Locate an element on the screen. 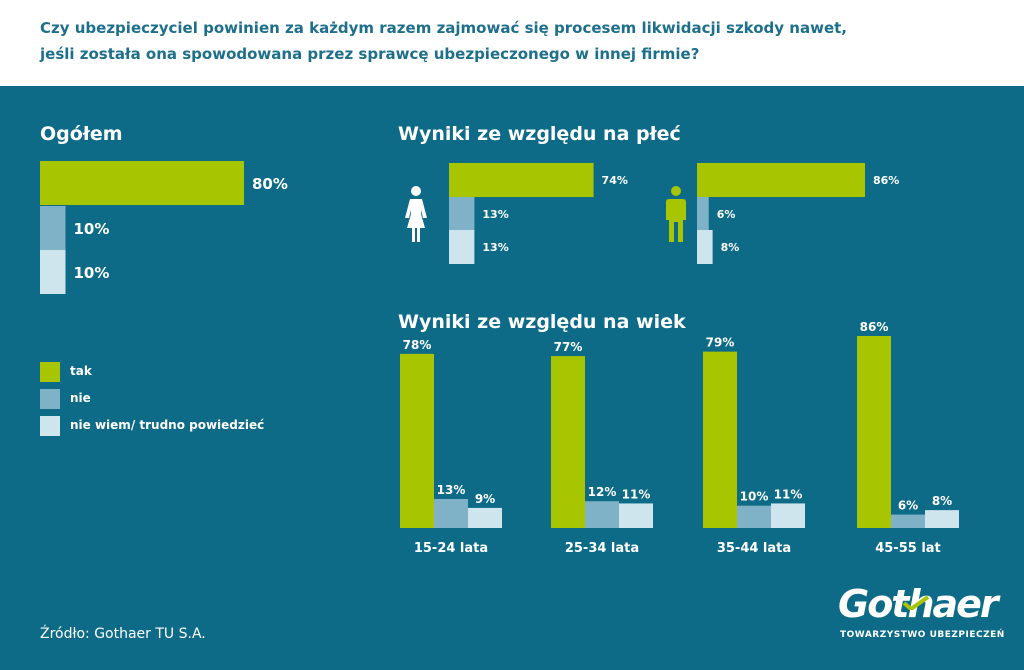  age-label-tak-3: 79% is located at coordinates (720, 343).